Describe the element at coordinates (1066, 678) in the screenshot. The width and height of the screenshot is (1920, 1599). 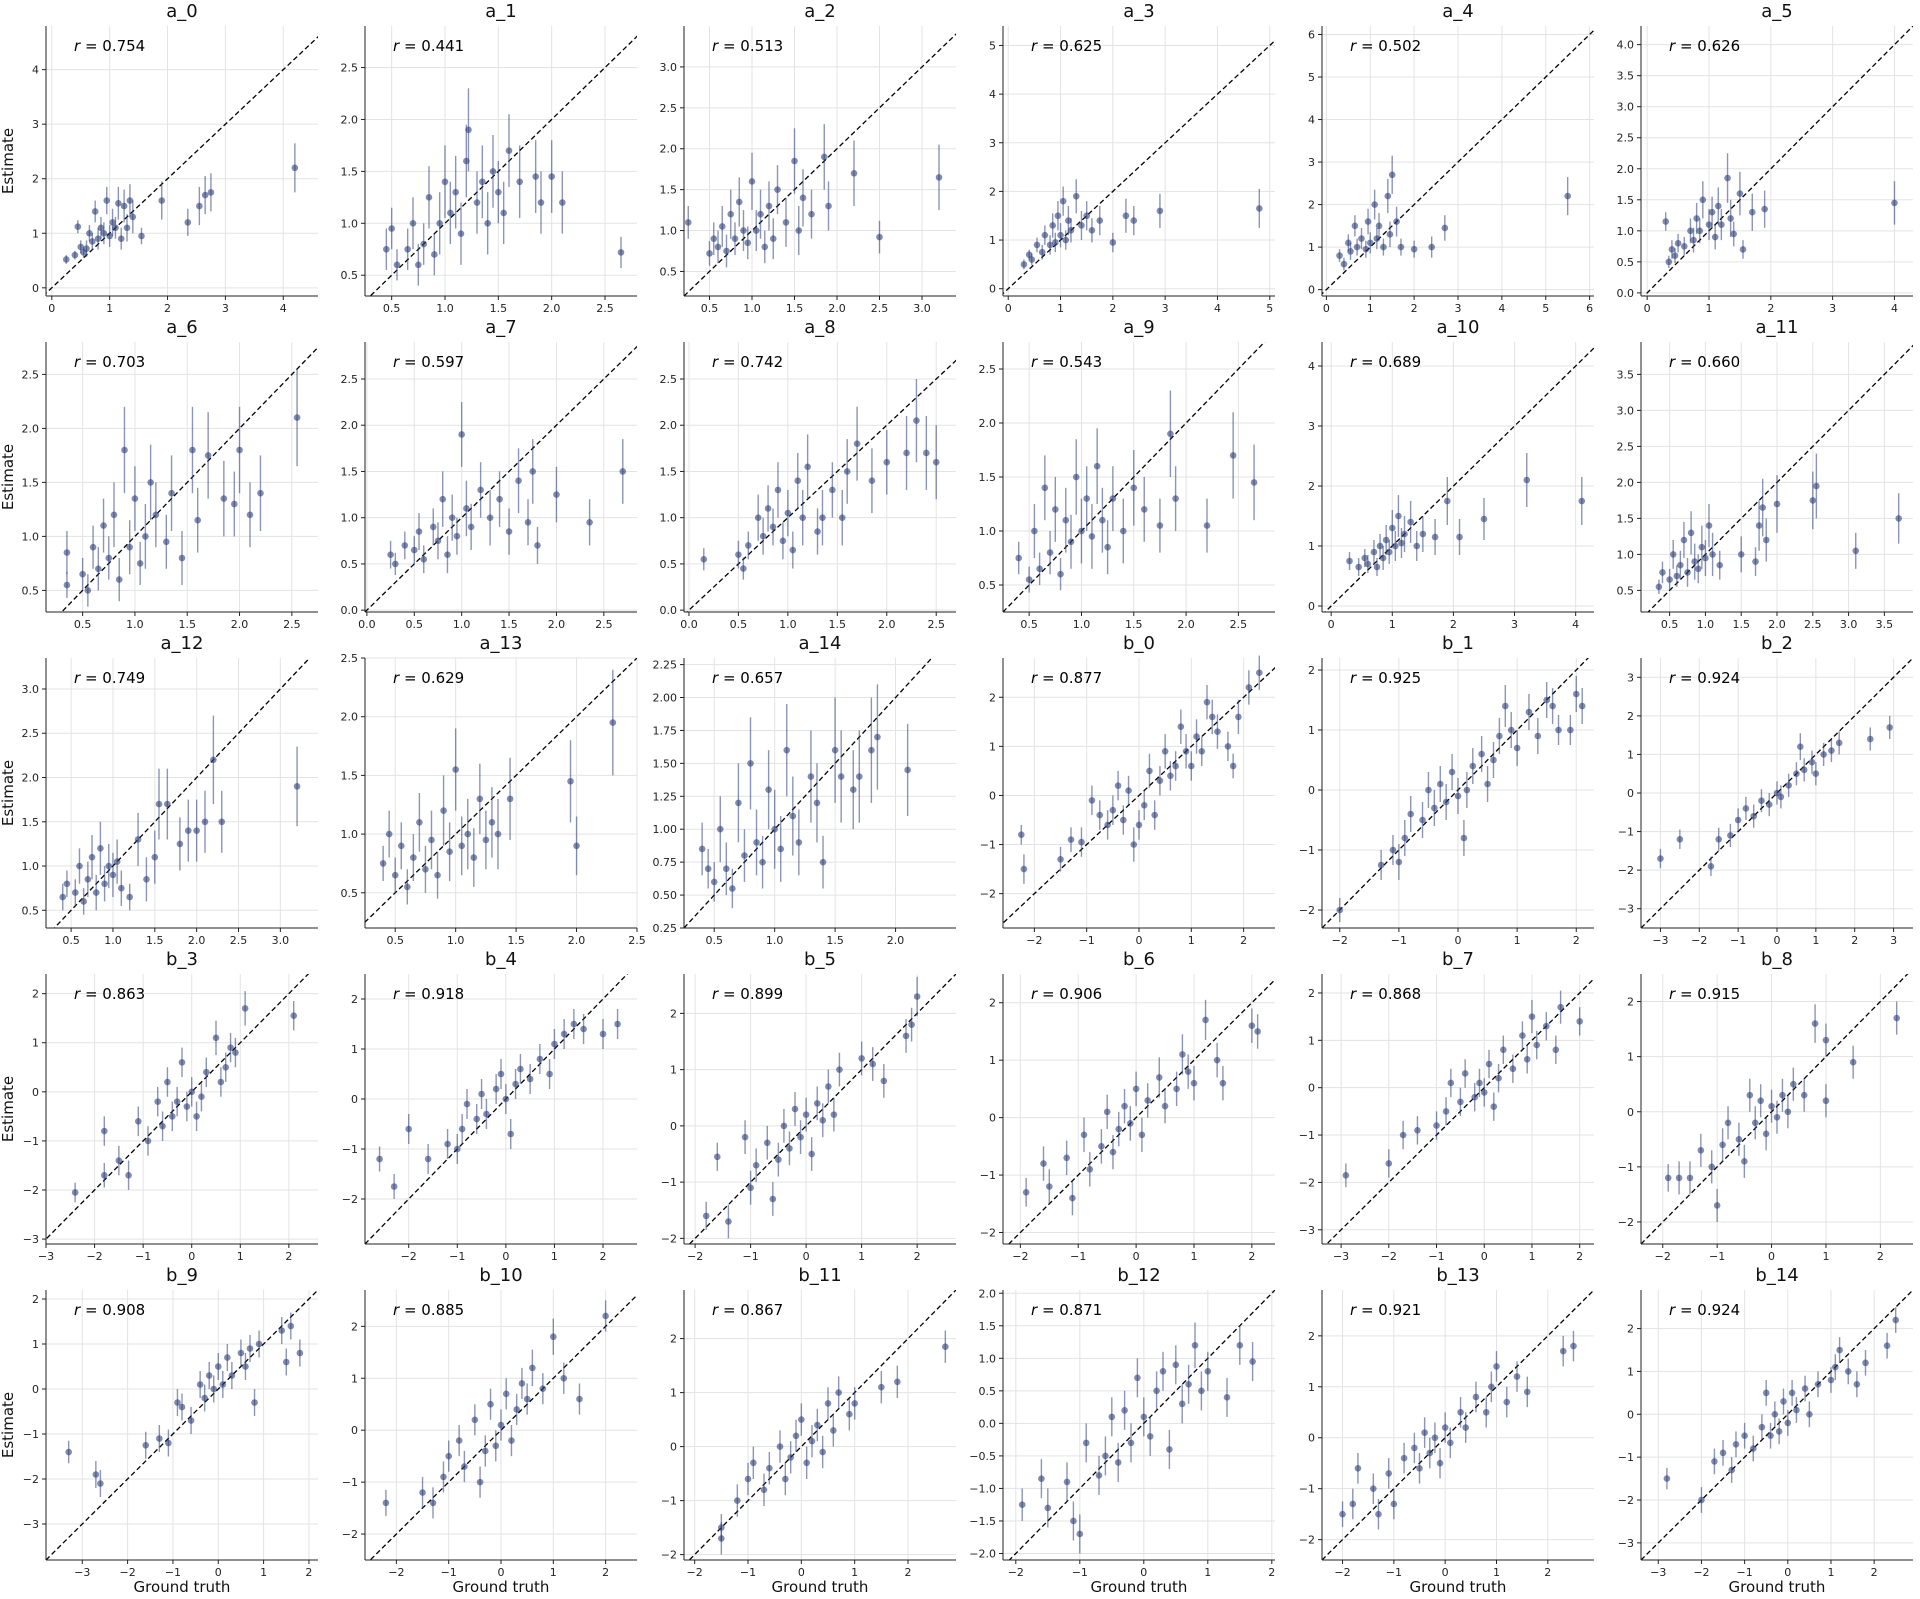
I see `correlation-label: r = 0.877` at that location.